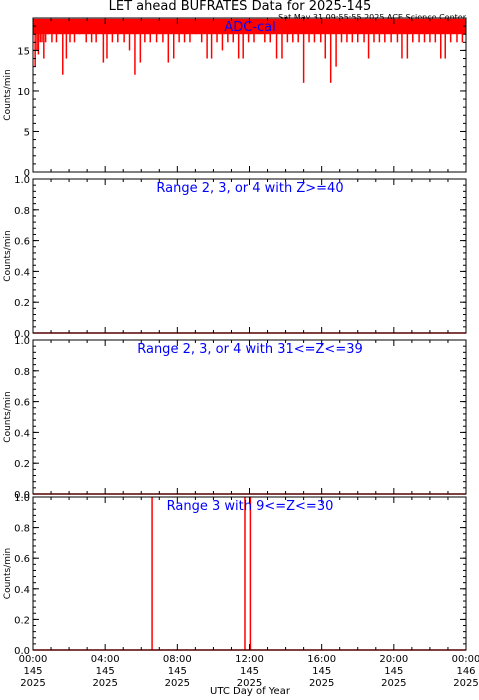 This screenshot has width=479, height=700. I want to click on panel-label: Range 2, 3, or 4 with 31<=Z<=39, so click(250, 349).